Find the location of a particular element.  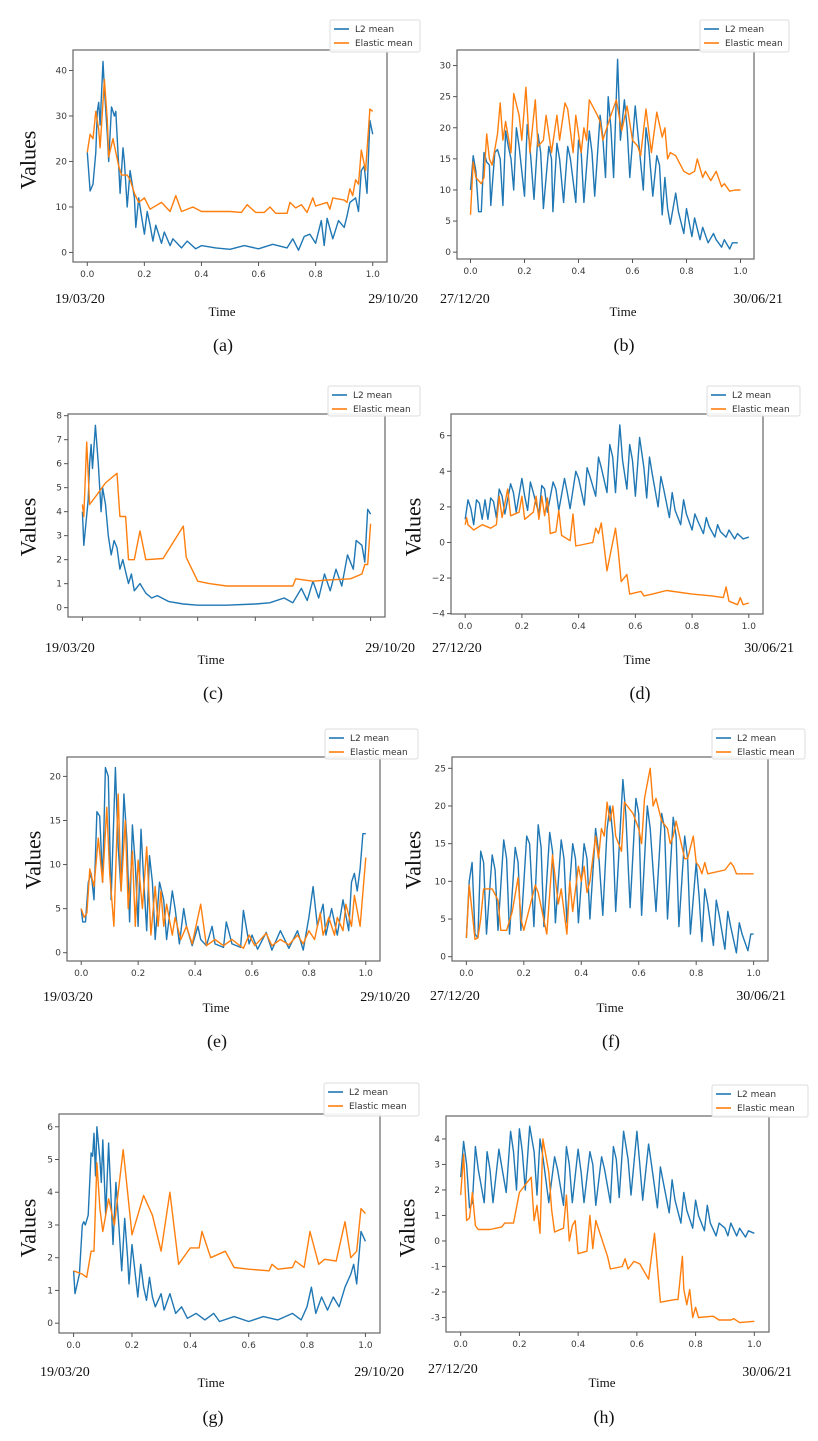

panel-caption: (e) is located at coordinates (217, 1041).